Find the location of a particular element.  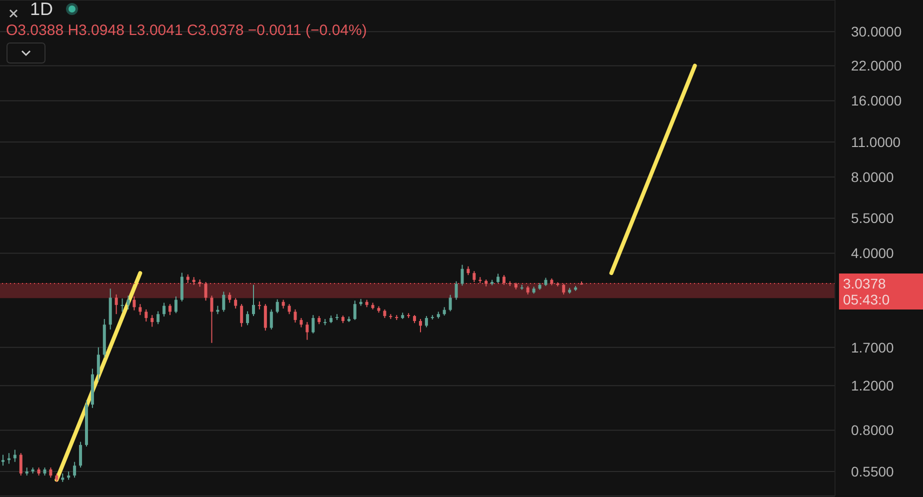

annotation: O3.0388 H3.0948 L3.0041 C3.0378 −0.0011 (−0.04%) is located at coordinates (186, 30).